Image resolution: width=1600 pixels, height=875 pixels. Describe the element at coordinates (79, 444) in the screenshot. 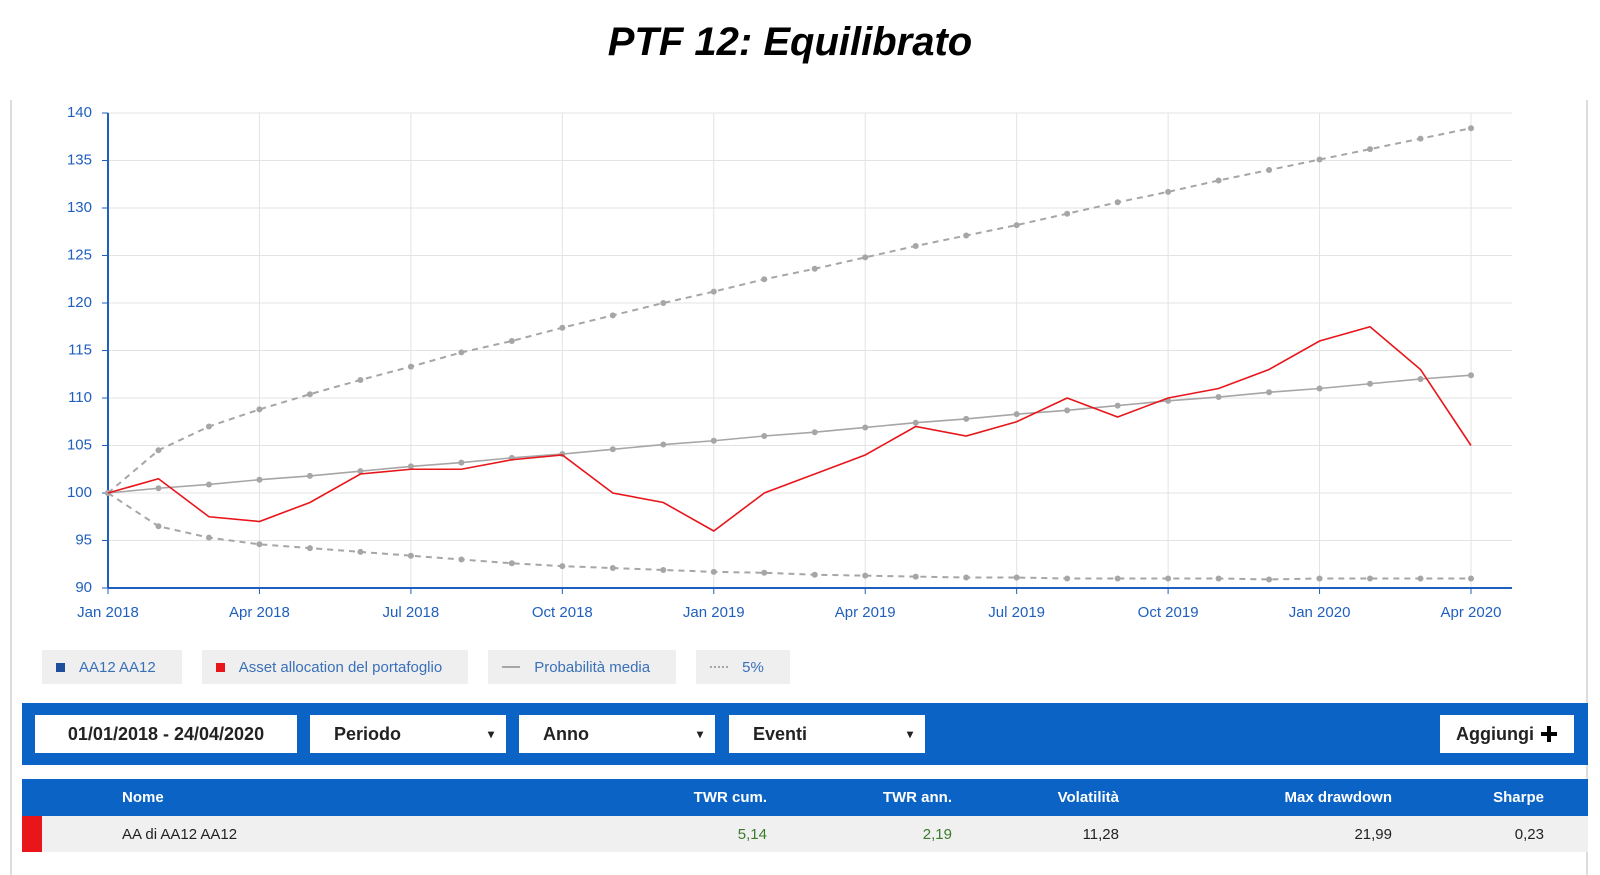

I see `y-tick-label: 105` at that location.